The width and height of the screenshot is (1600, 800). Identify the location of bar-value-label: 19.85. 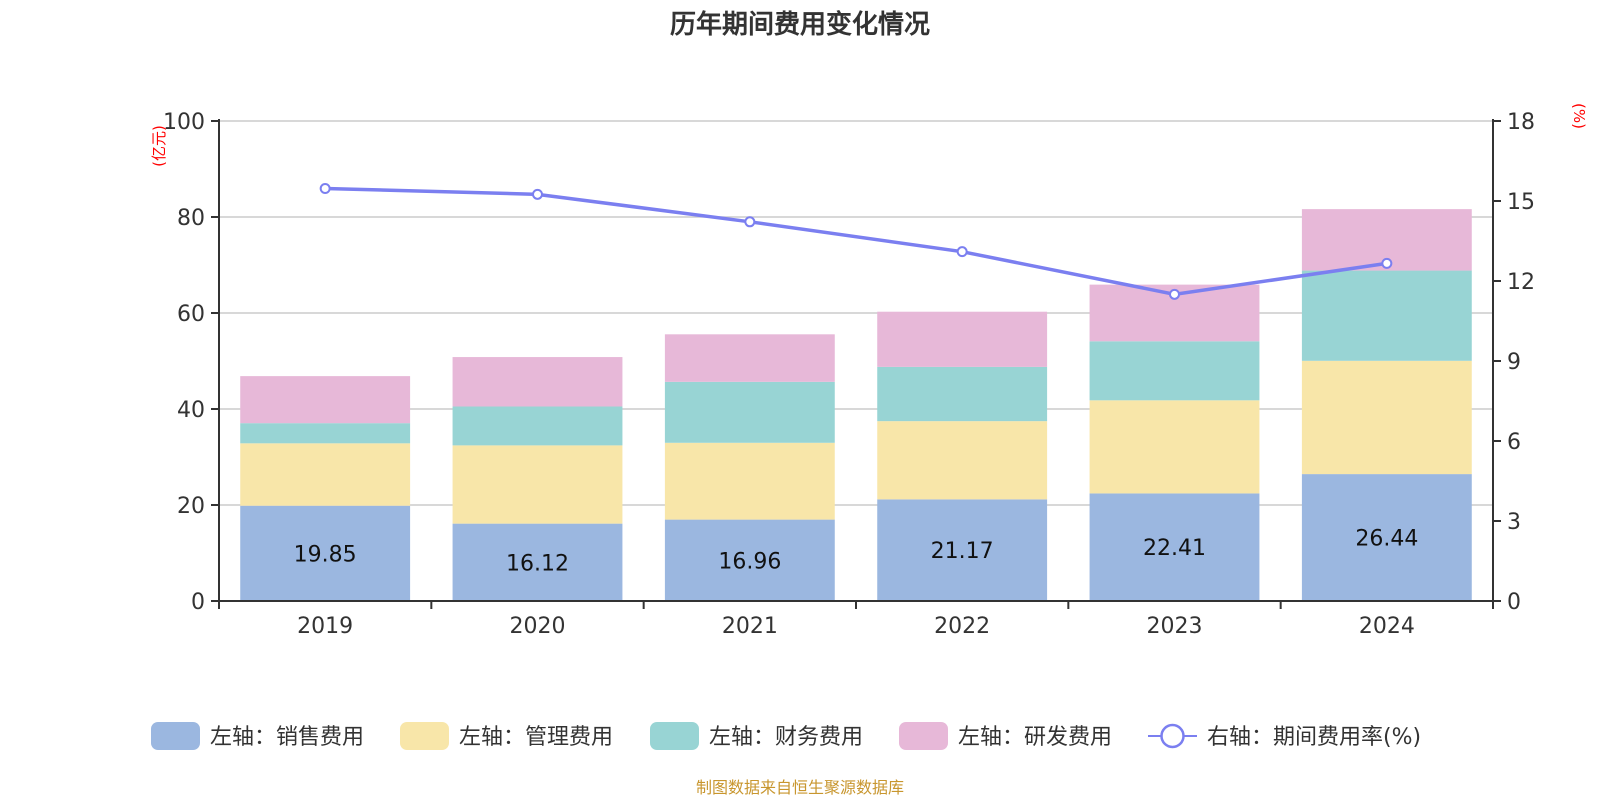
(325, 554).